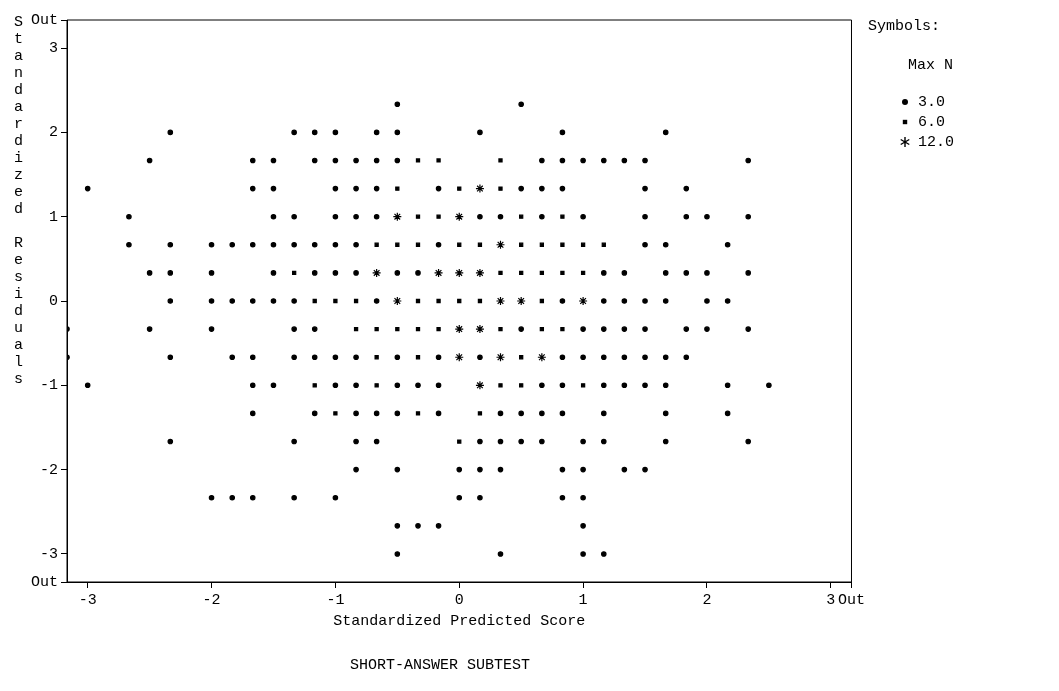 Image resolution: width=1059 pixels, height=691 pixels. I want to click on text: SHORT-ANSWER SUBTEST, so click(440, 665).